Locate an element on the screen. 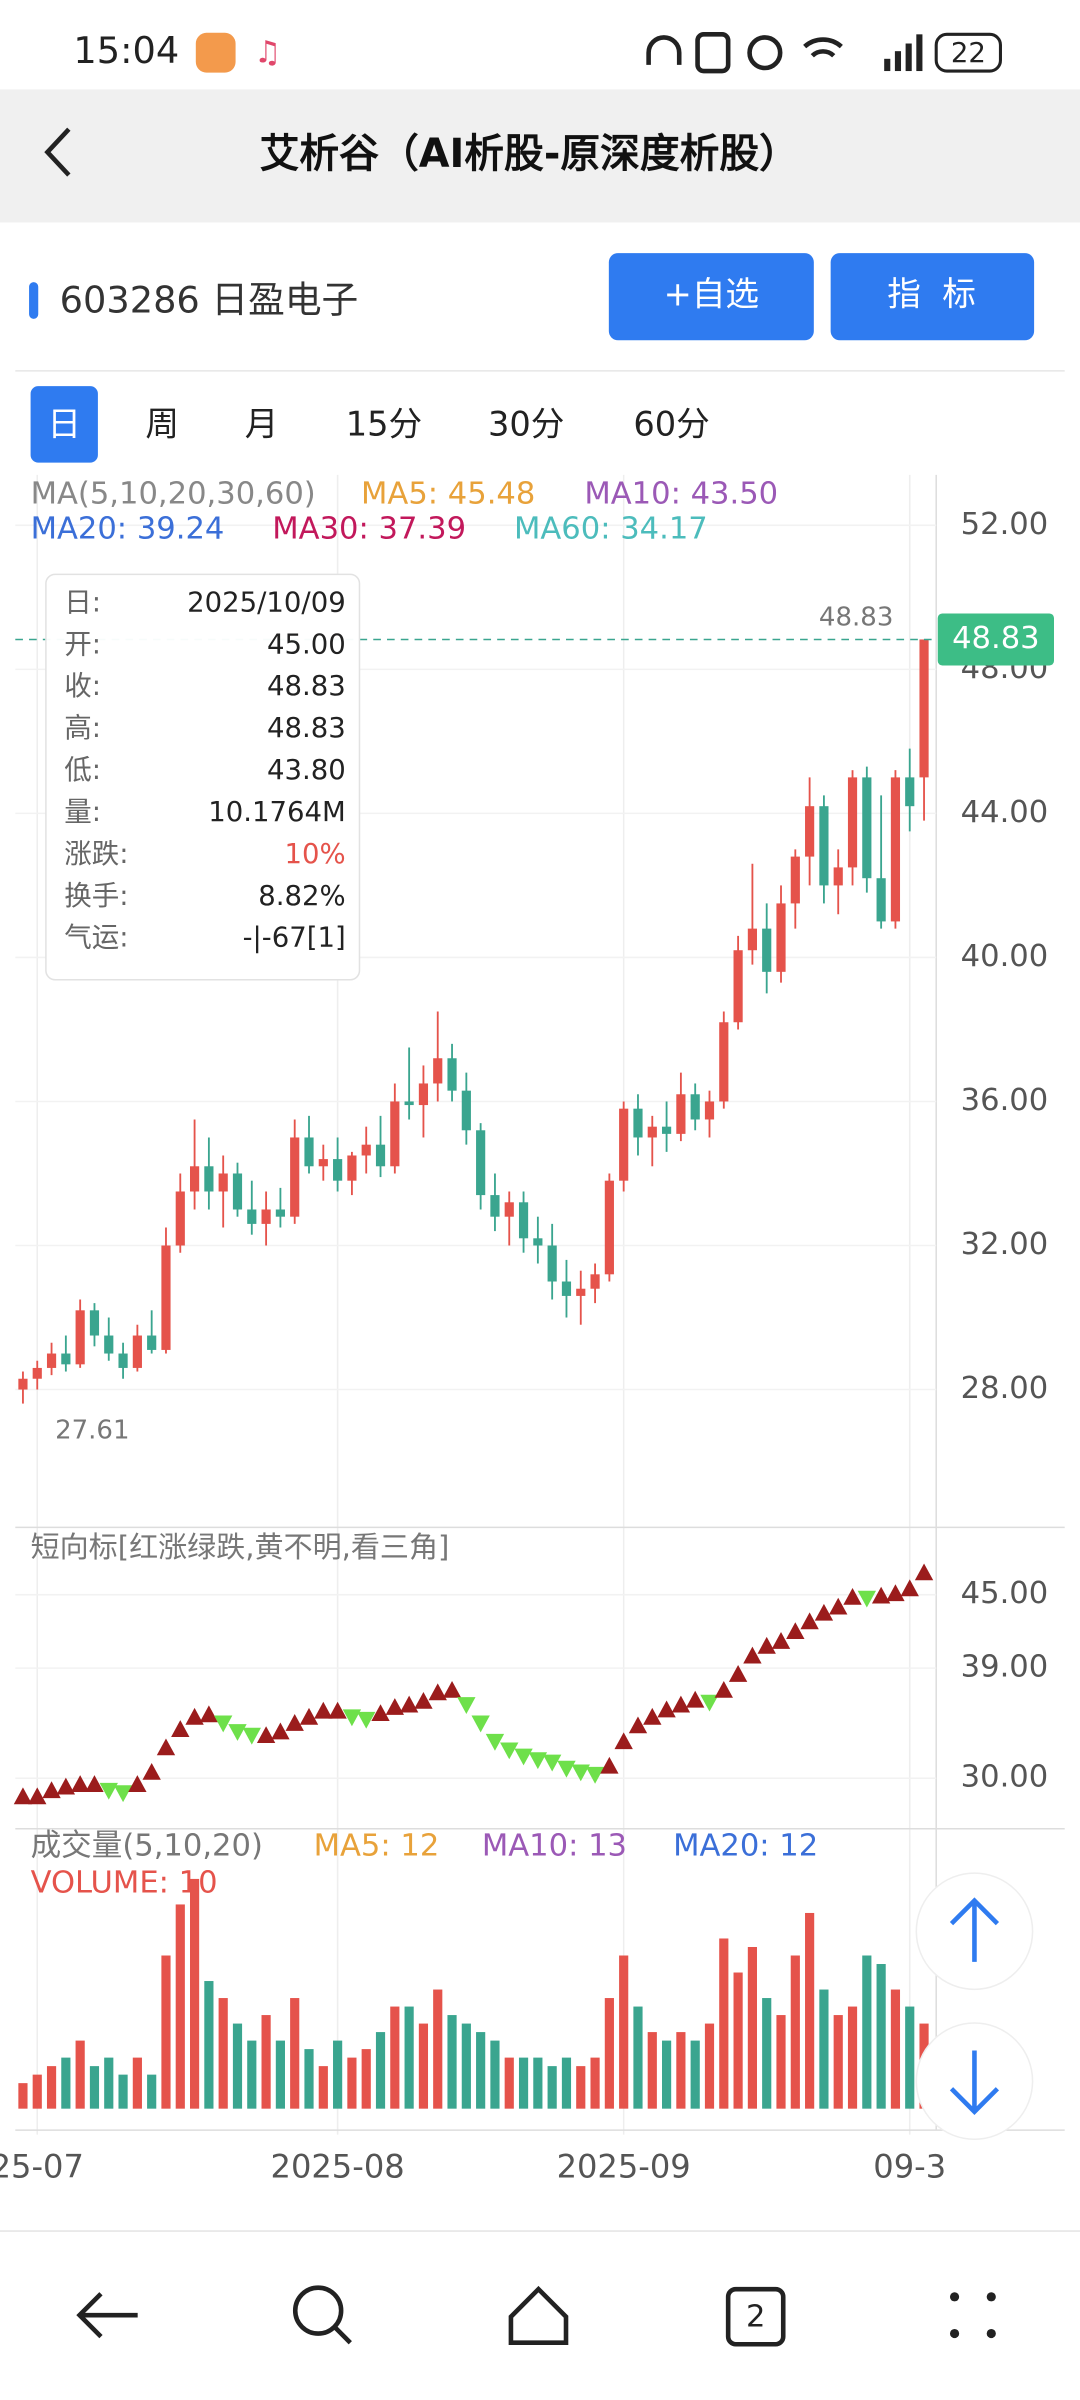 This screenshot has width=1080, height=2400. nav-menu is located at coordinates (972, 2315).